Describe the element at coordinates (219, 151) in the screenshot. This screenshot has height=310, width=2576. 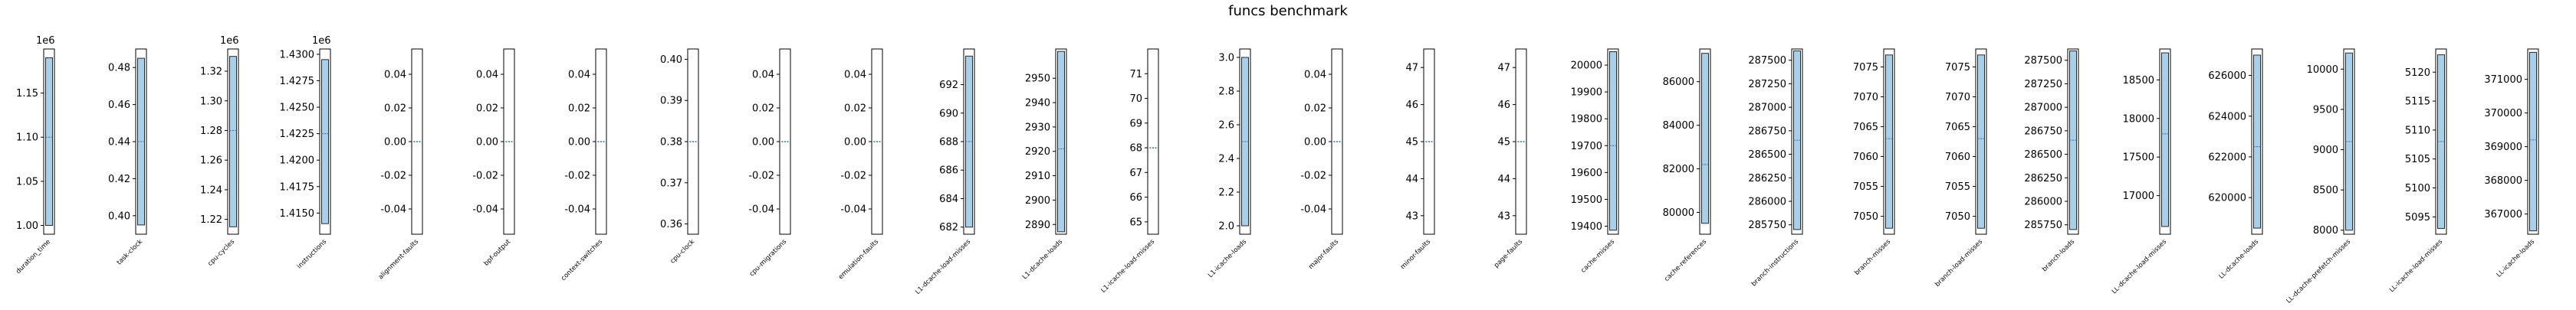
I see `panel-cpu-cycles: 1.22 1.24 1.26 1.28 1.30 1.32 1e6 cpu-cycles` at that location.